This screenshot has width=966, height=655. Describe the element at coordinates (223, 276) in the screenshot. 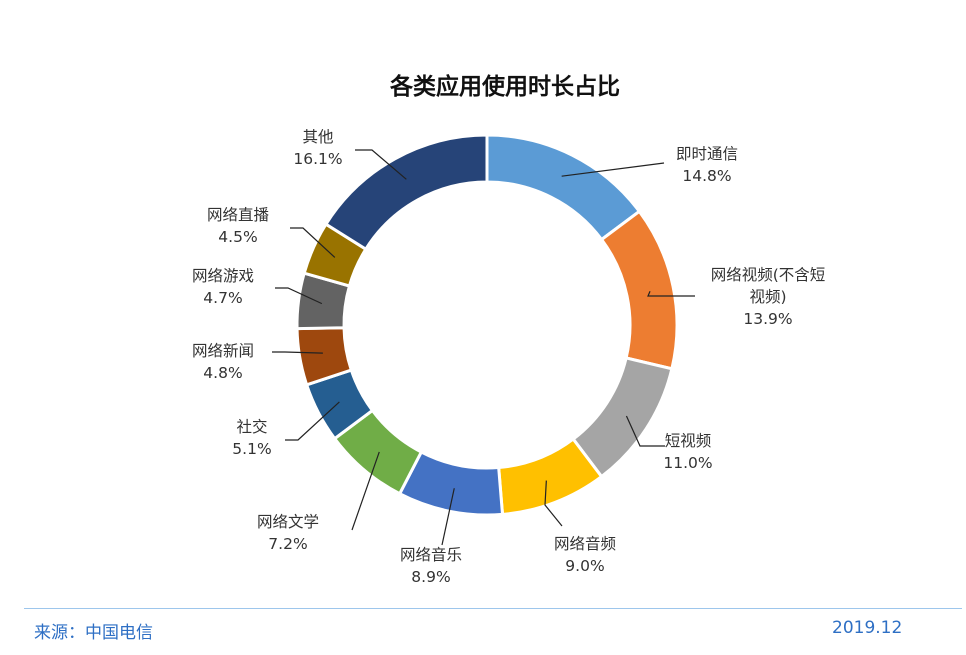

I see `slice-name-label: 网络游戏` at that location.